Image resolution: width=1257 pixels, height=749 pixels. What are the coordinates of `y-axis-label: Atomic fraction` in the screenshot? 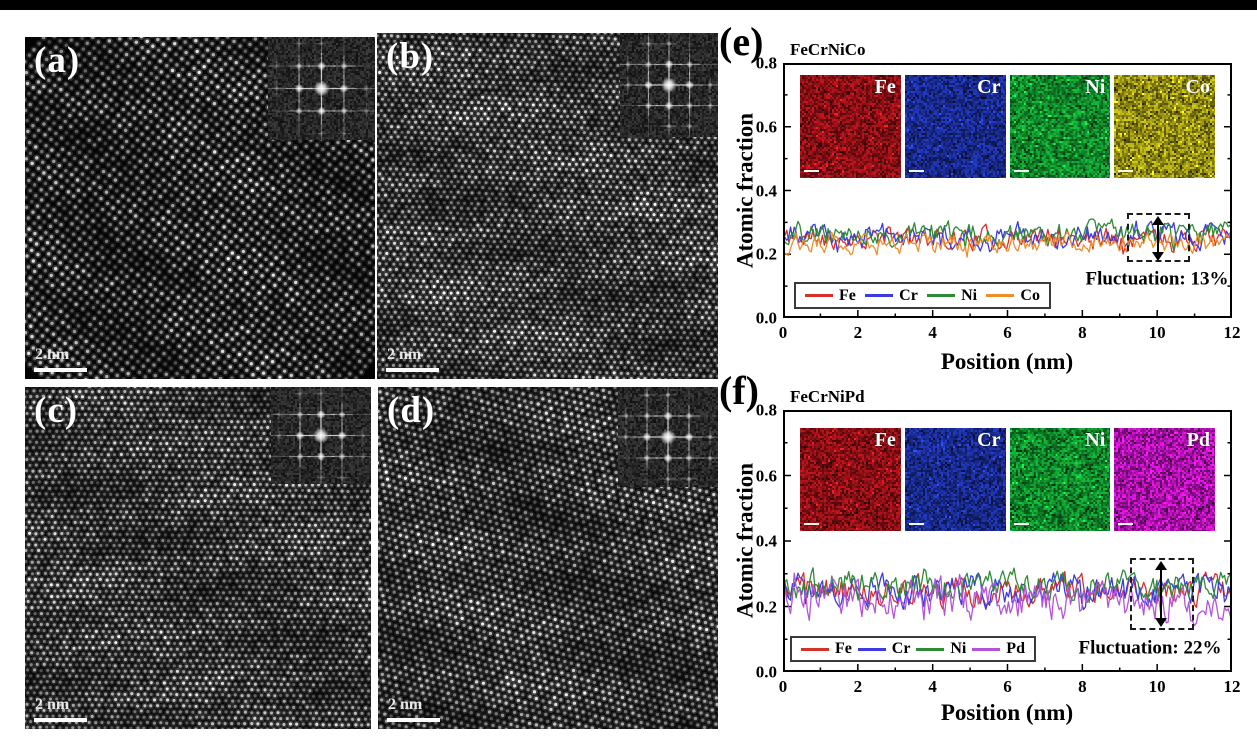 It's located at (745, 540).